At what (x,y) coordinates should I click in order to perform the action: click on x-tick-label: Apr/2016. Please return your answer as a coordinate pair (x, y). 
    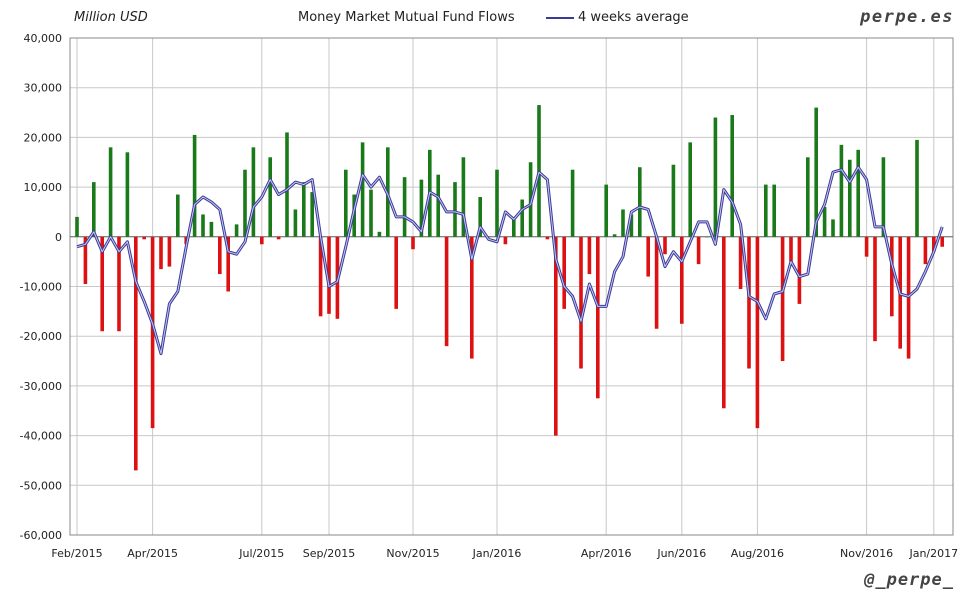
    Looking at the image, I should click on (606, 553).